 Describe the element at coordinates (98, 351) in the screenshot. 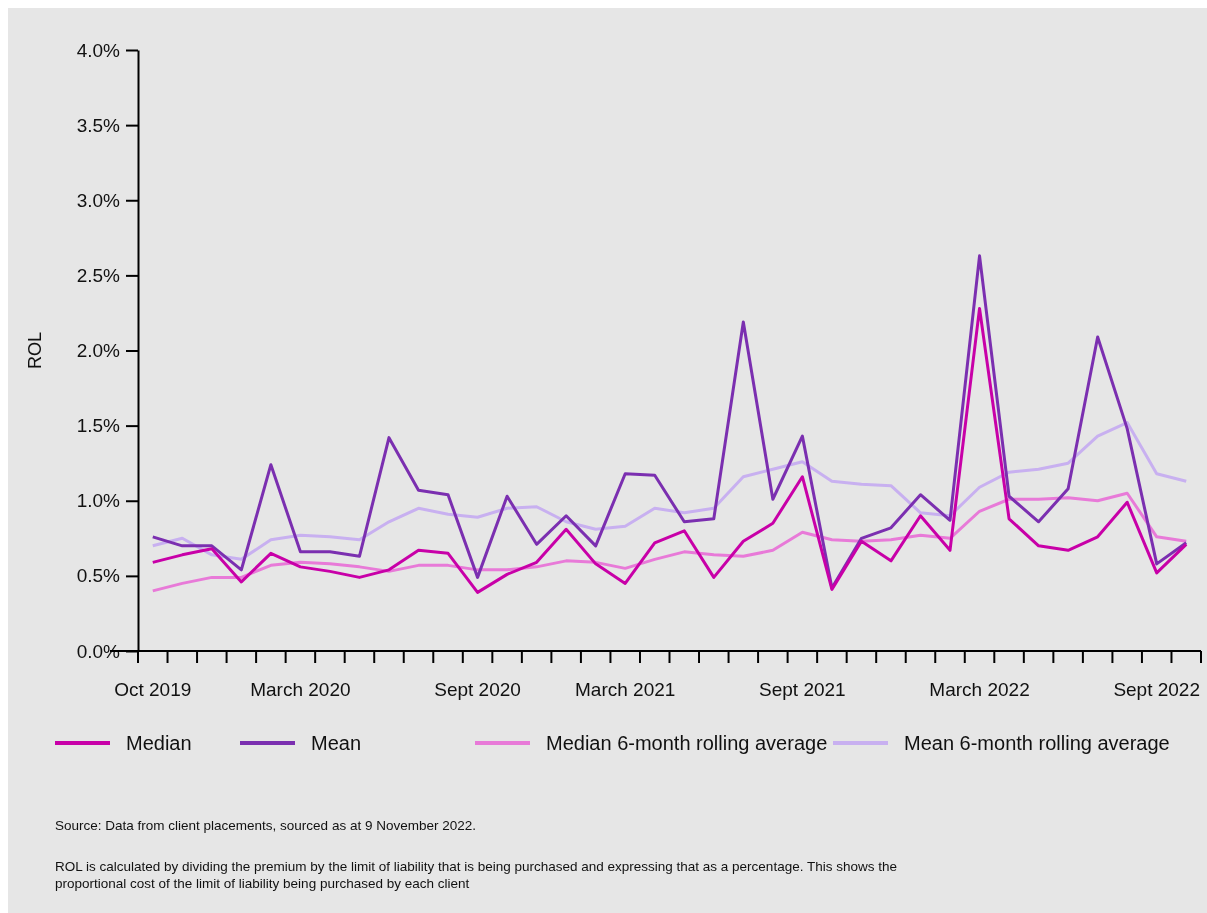

I see `y-tick-label: 2.0%` at that location.